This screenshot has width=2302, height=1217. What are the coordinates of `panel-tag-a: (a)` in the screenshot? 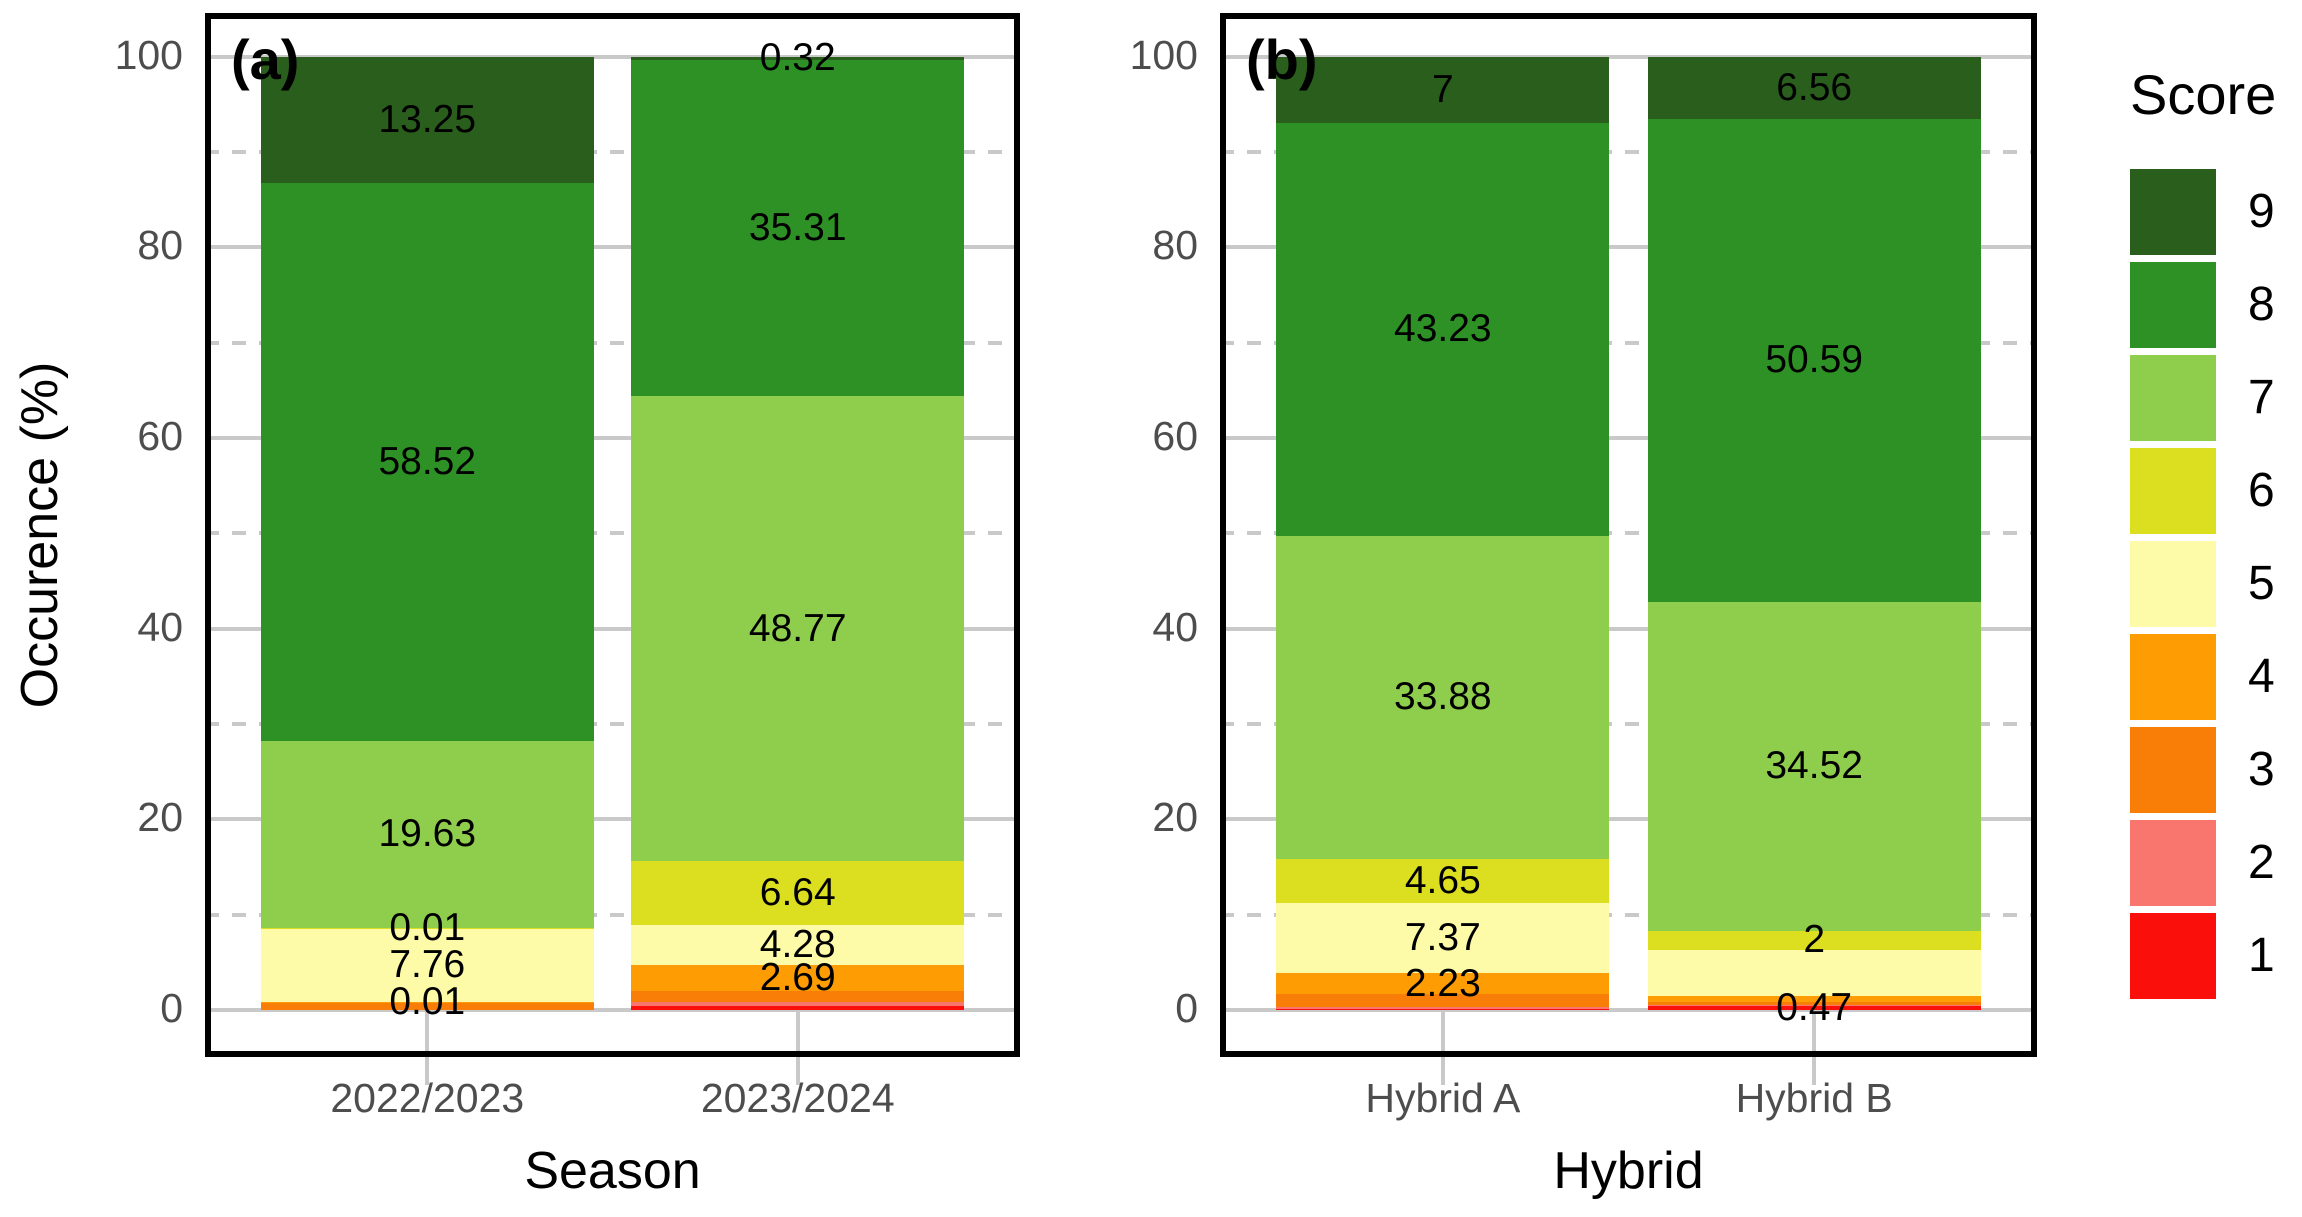 It's located at (265, 59).